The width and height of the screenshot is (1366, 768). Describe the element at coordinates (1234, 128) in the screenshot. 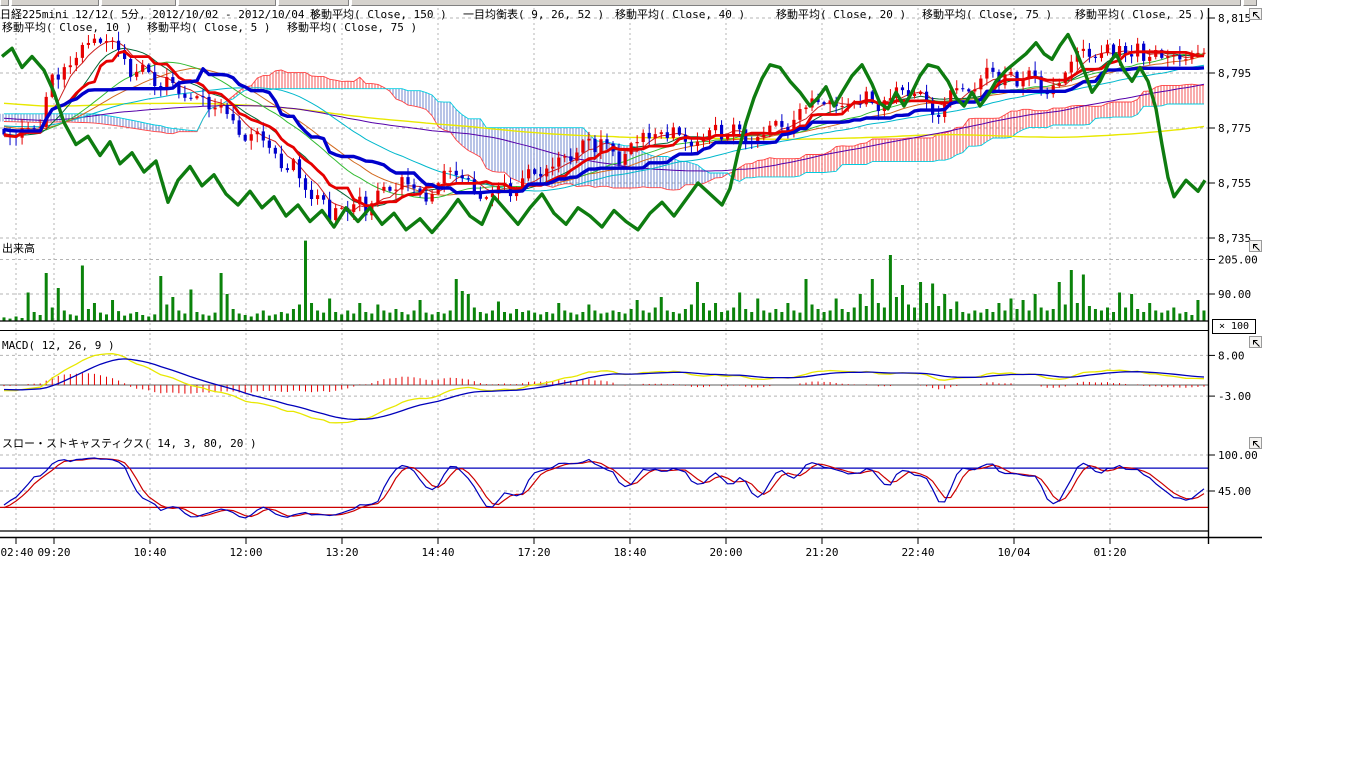

I see `price-axis-label: 8,775` at that location.